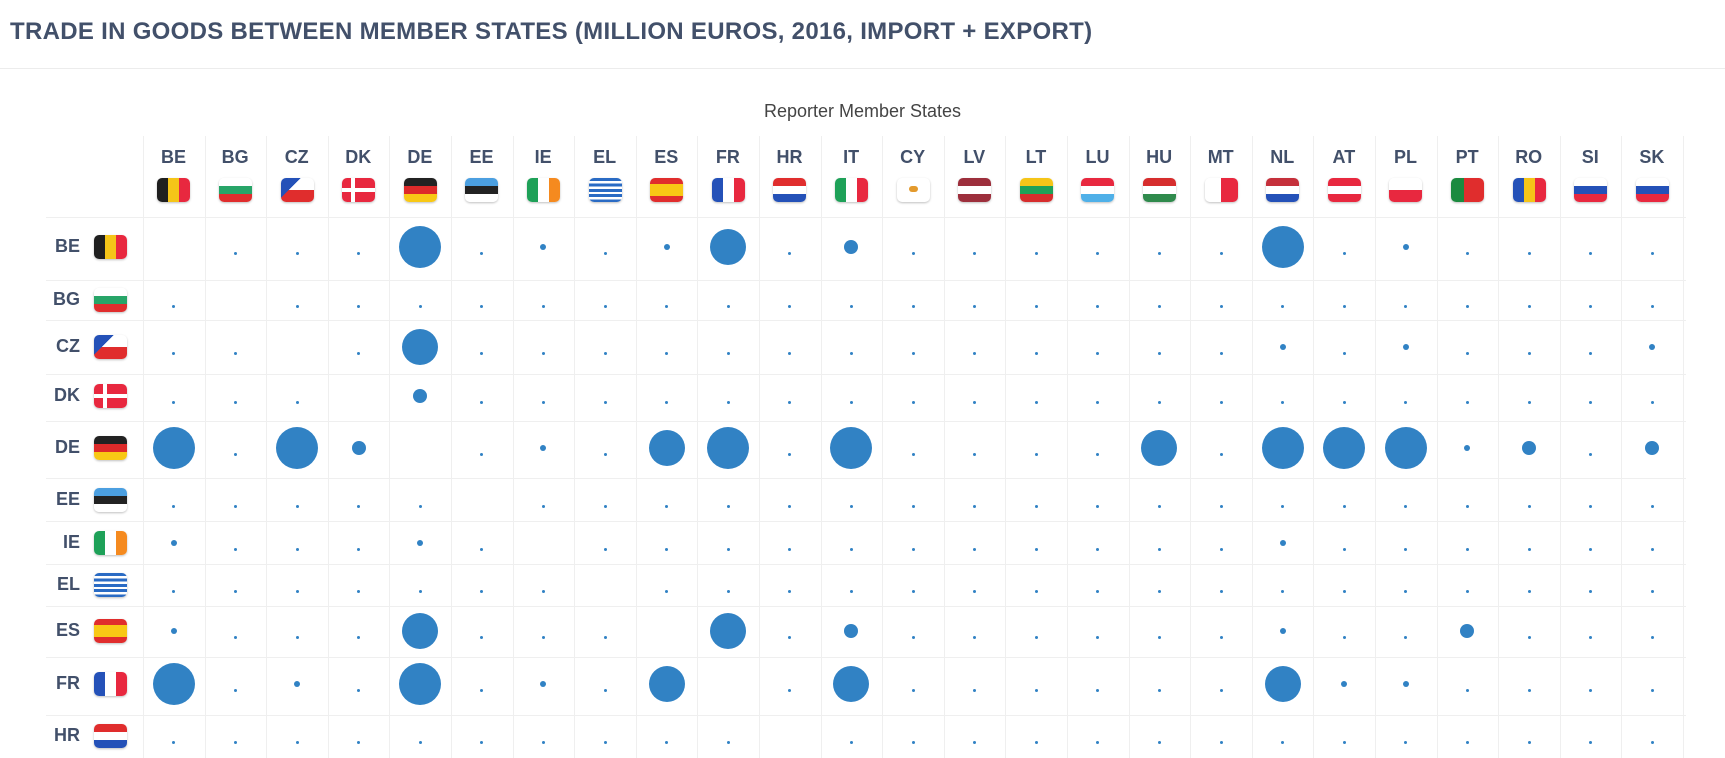 The width and height of the screenshot is (1725, 758). What do you see at coordinates (605, 742) in the screenshot?
I see `bubble-hr-el` at bounding box center [605, 742].